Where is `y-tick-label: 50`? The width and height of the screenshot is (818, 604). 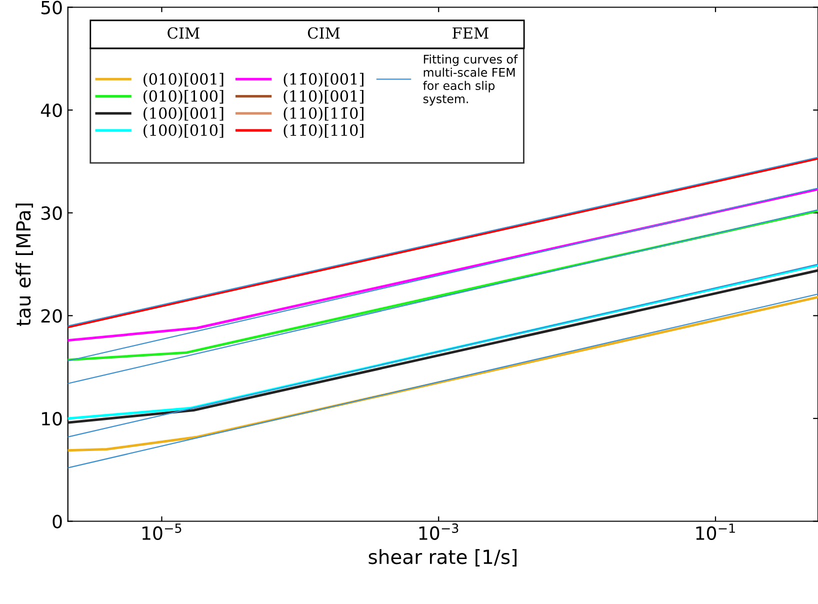 y-tick-label: 50 is located at coordinates (51, 7).